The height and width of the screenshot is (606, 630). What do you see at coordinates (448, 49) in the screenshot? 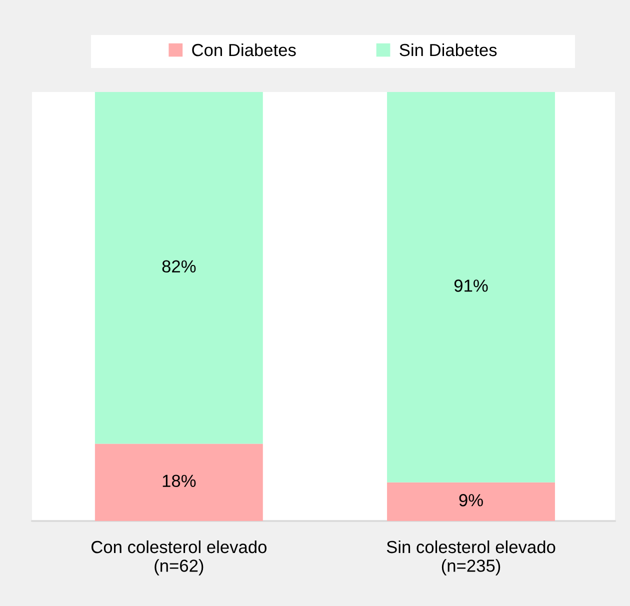
I see `legend-label: Sin Diabetes` at bounding box center [448, 49].